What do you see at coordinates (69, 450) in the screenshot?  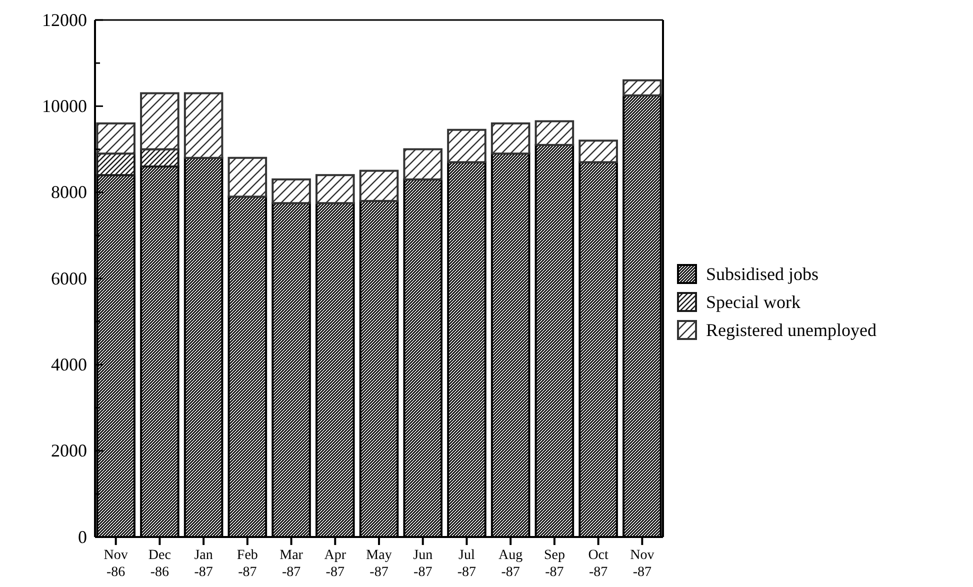 I see `y-tick-label: 2000` at bounding box center [69, 450].